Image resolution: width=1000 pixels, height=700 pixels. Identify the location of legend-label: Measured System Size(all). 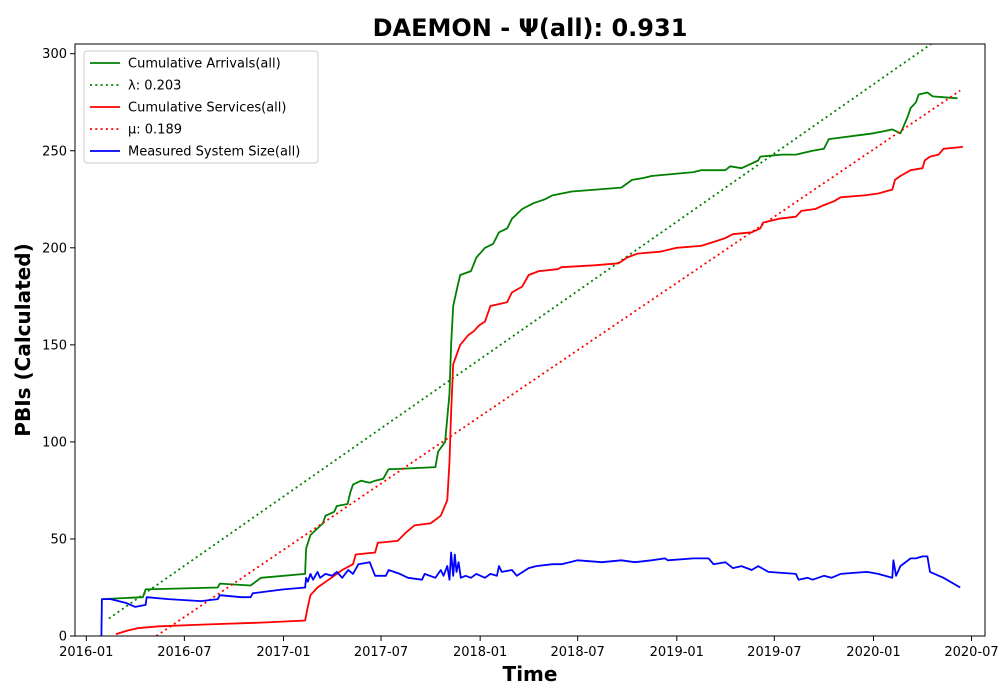
(214, 152).